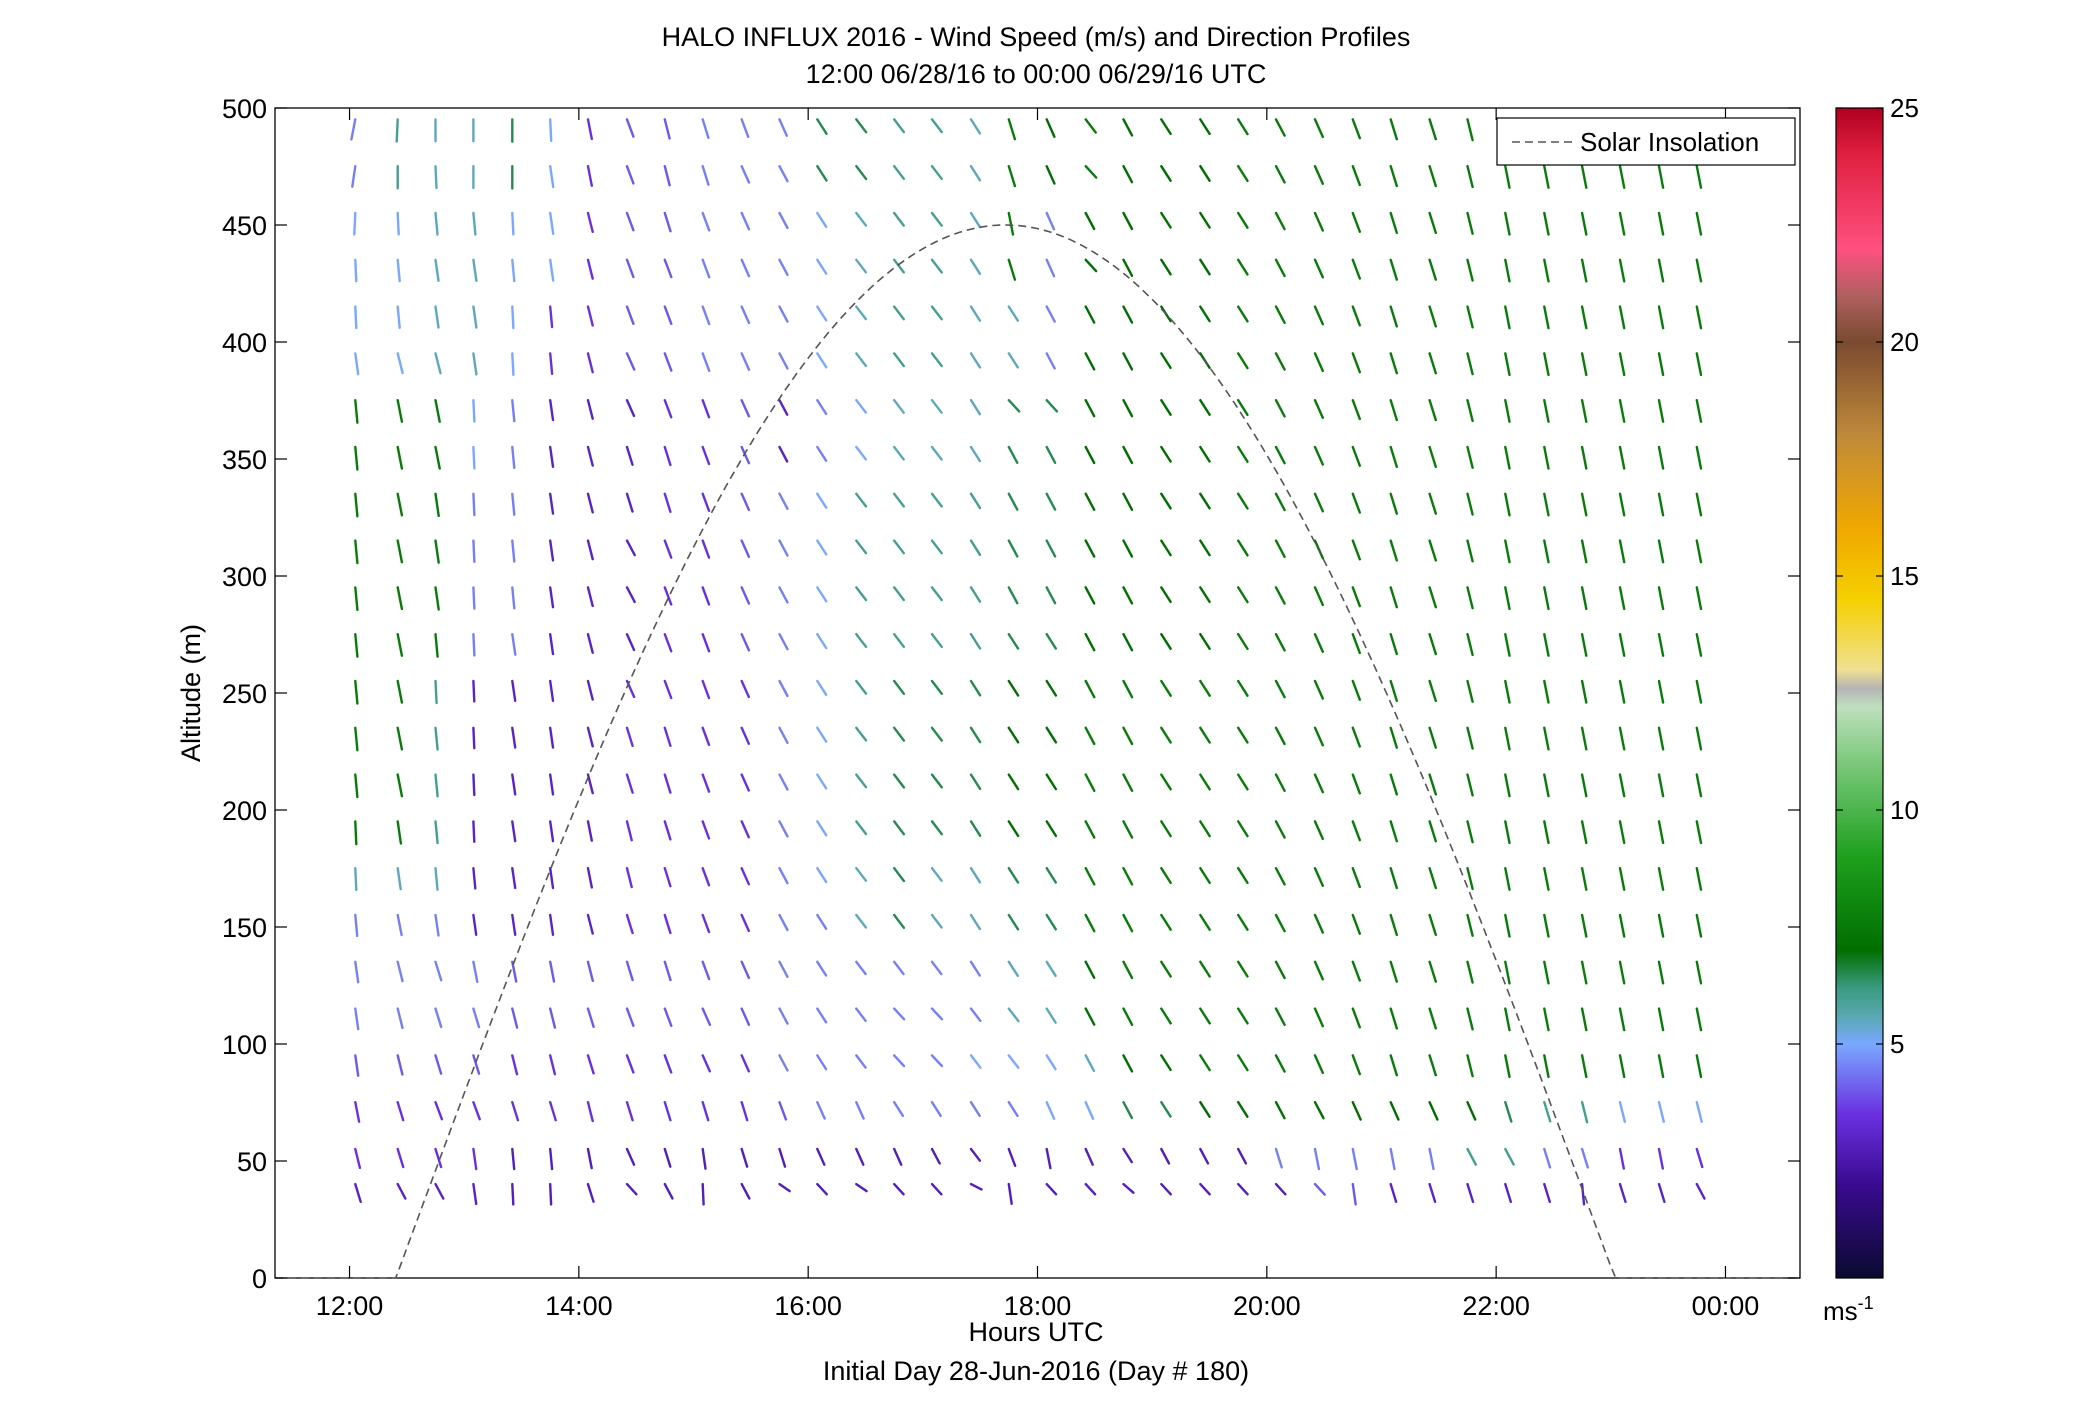  I want to click on y-tick-label: 400, so click(244, 343).